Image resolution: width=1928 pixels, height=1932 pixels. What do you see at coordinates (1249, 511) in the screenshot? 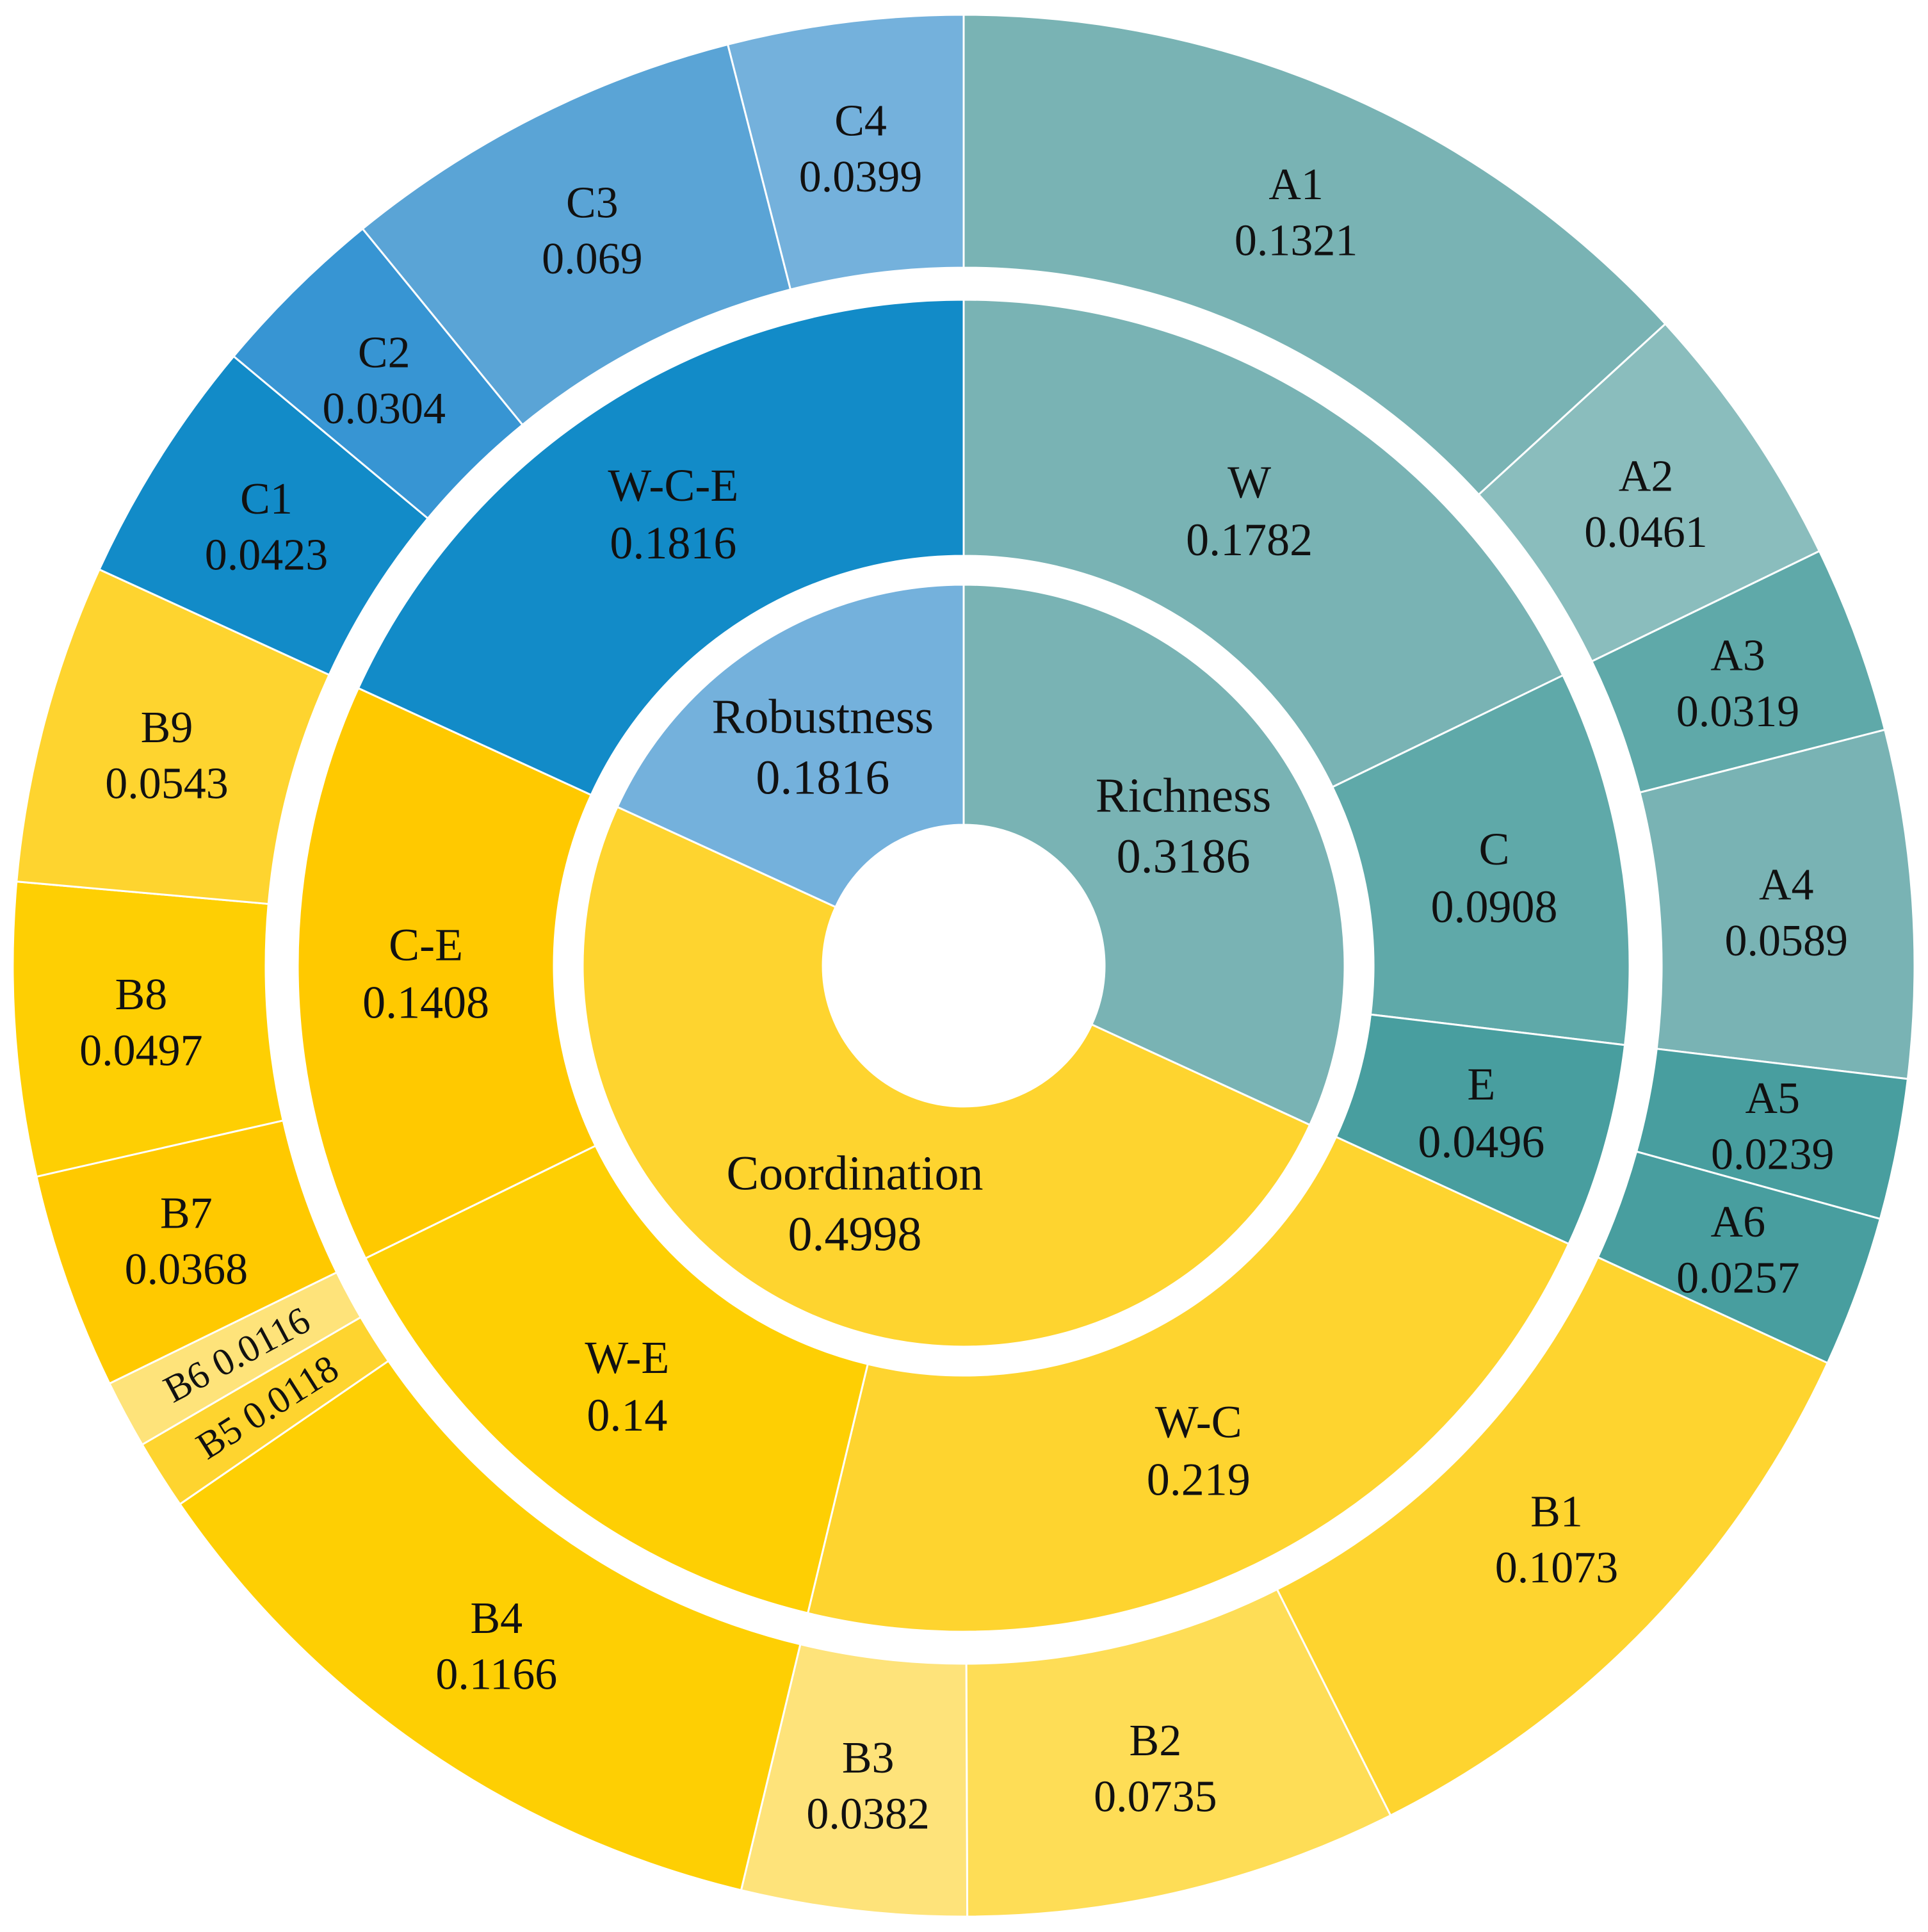
I see `middle-label-w: W 0.1782` at bounding box center [1249, 511].